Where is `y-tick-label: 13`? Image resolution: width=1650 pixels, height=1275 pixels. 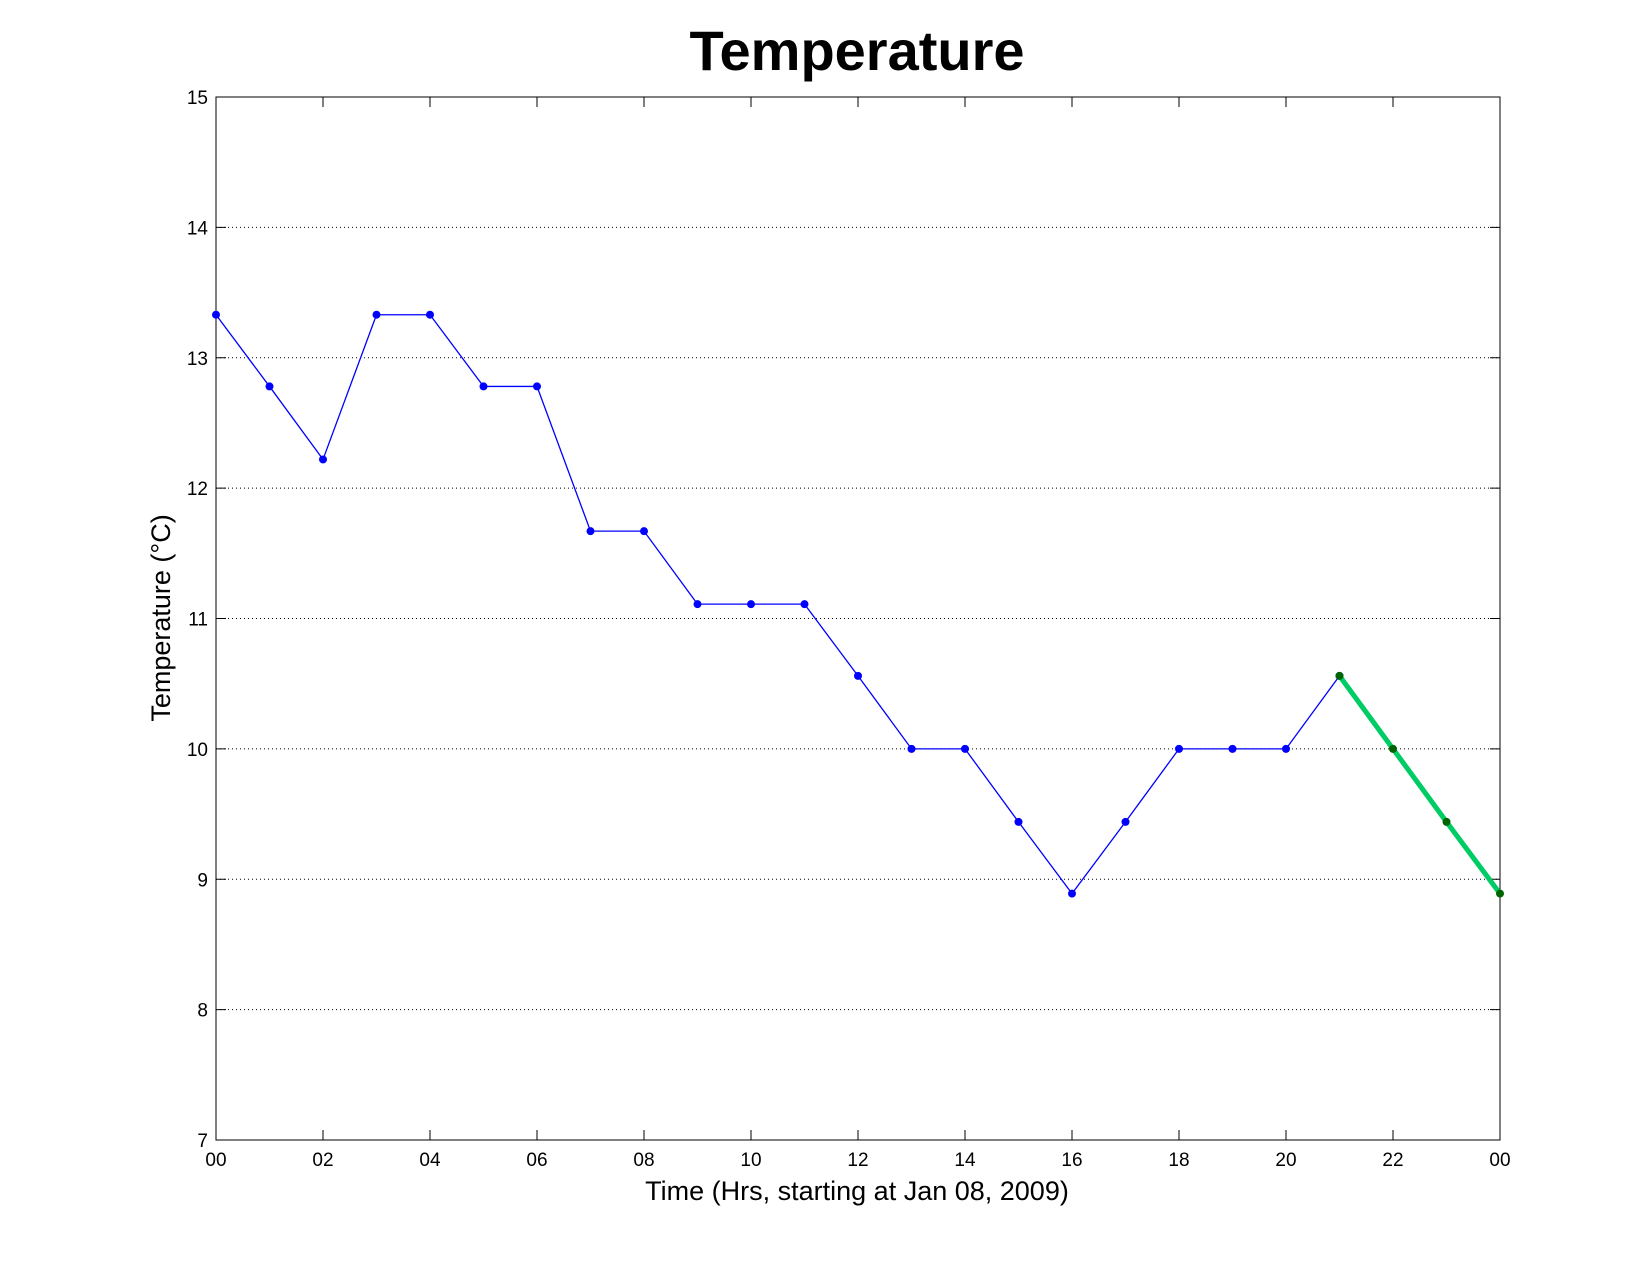 y-tick-label: 13 is located at coordinates (197, 359).